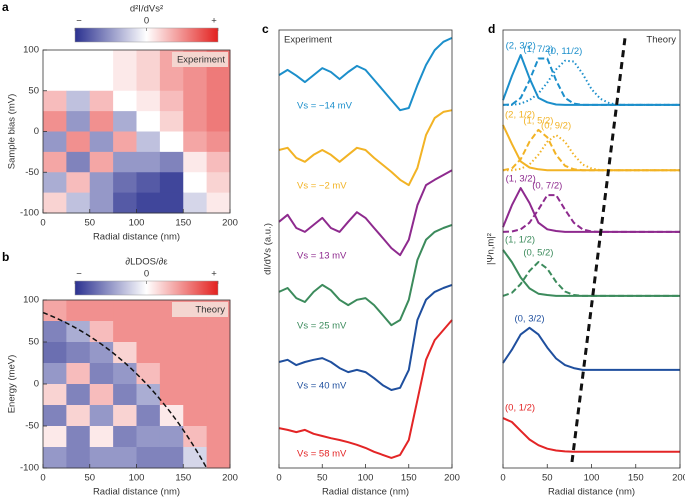 The height and width of the screenshot is (501, 685). What do you see at coordinates (12, 384) in the screenshot?
I see `y-axis-title: Energy (meV)` at bounding box center [12, 384].